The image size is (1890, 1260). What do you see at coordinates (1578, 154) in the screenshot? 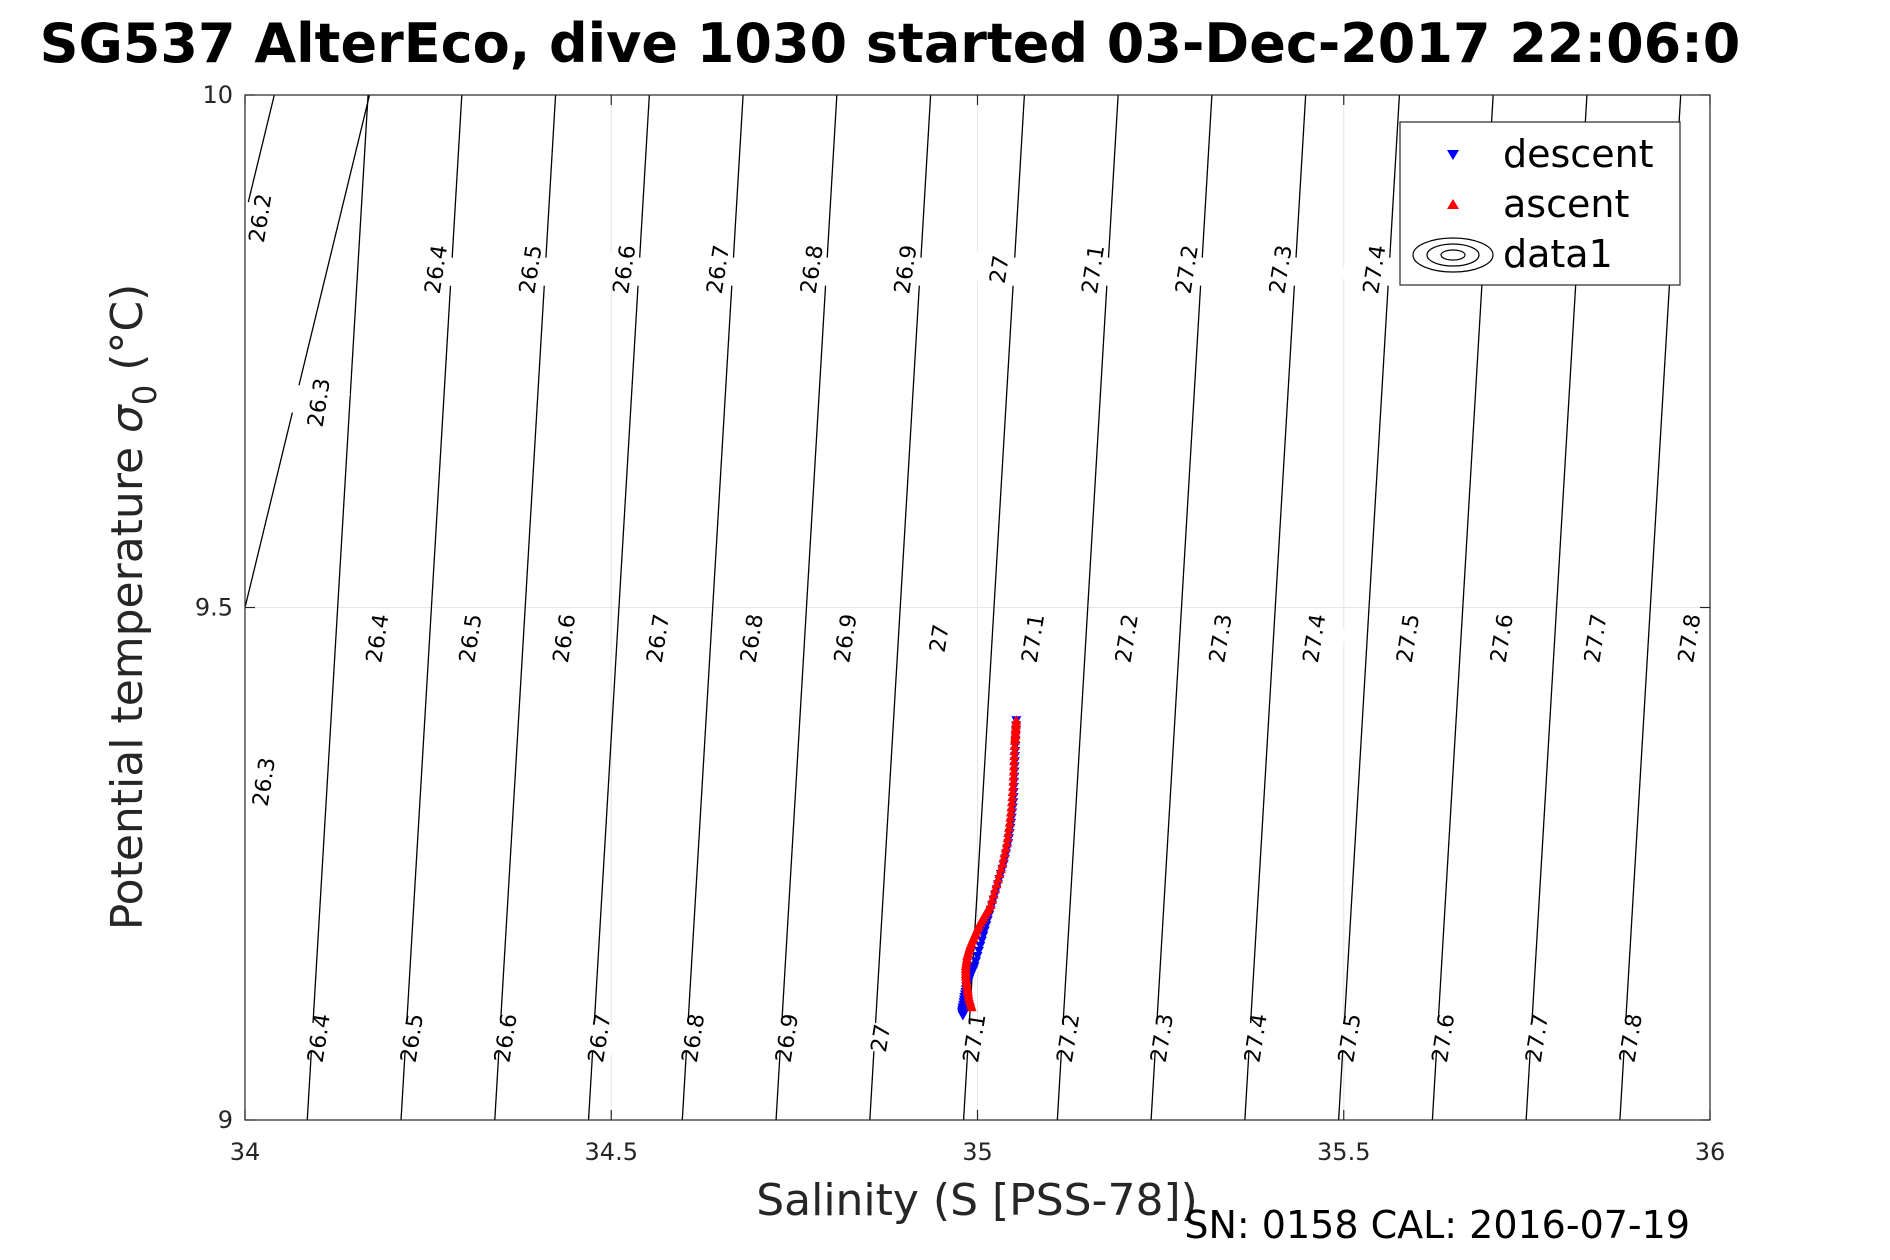
I see `legend-descent-label: descent` at bounding box center [1578, 154].